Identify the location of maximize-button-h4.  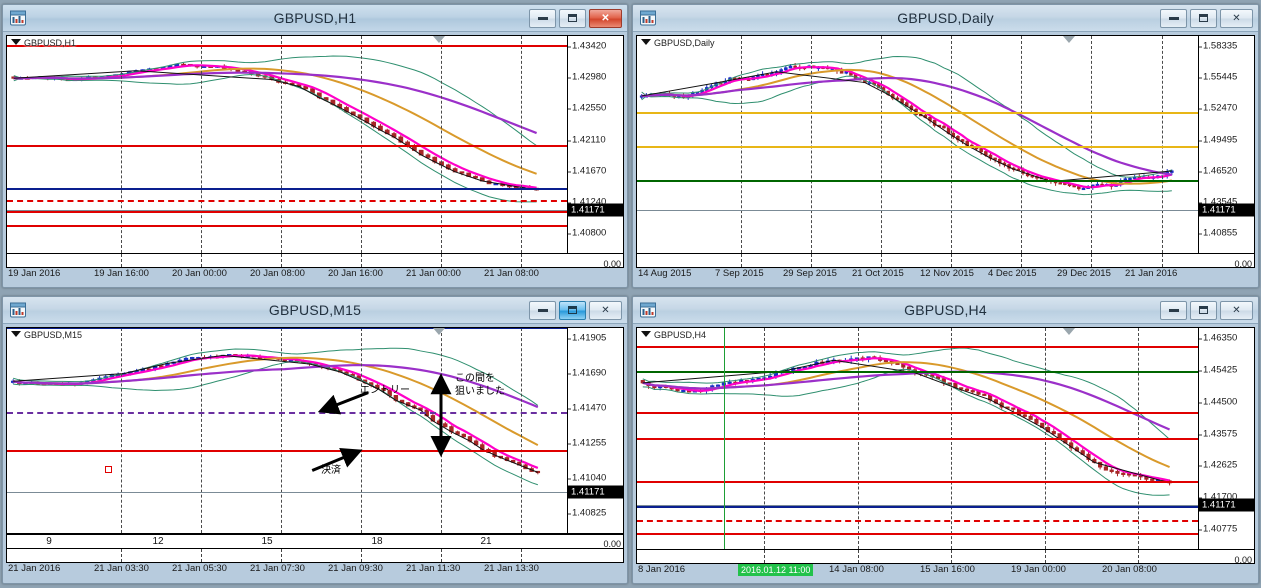
(1203, 310).